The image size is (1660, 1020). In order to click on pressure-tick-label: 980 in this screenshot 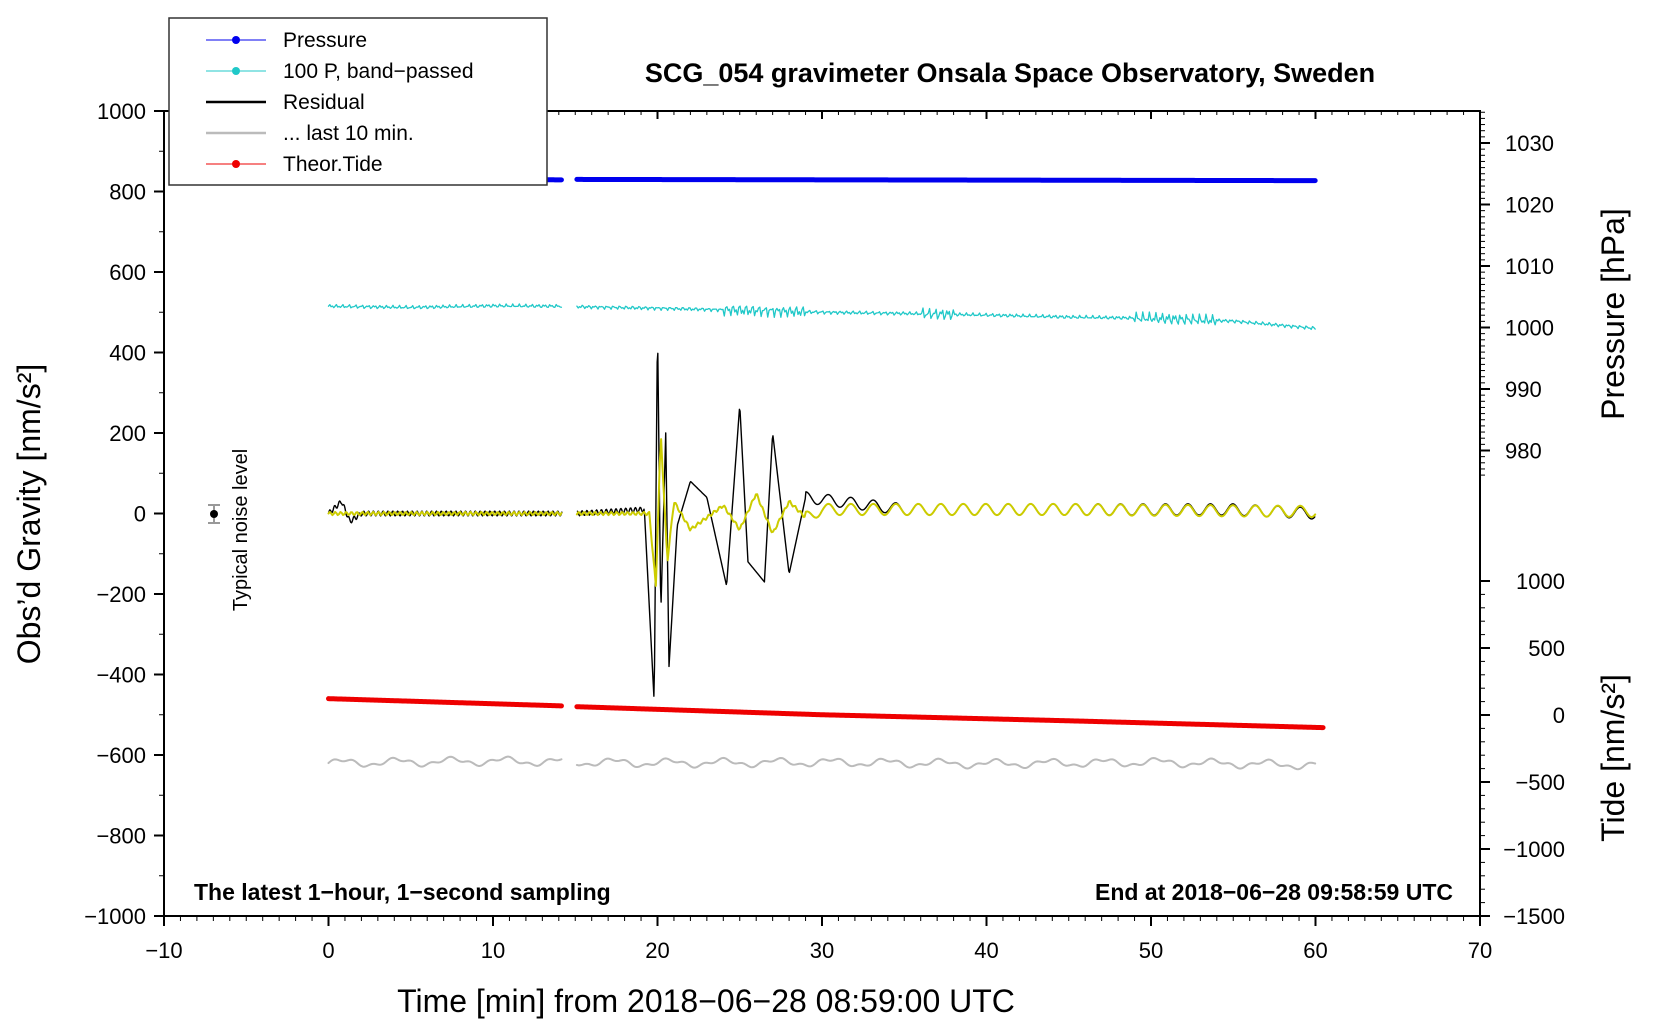, I will do `click(1523, 451)`.